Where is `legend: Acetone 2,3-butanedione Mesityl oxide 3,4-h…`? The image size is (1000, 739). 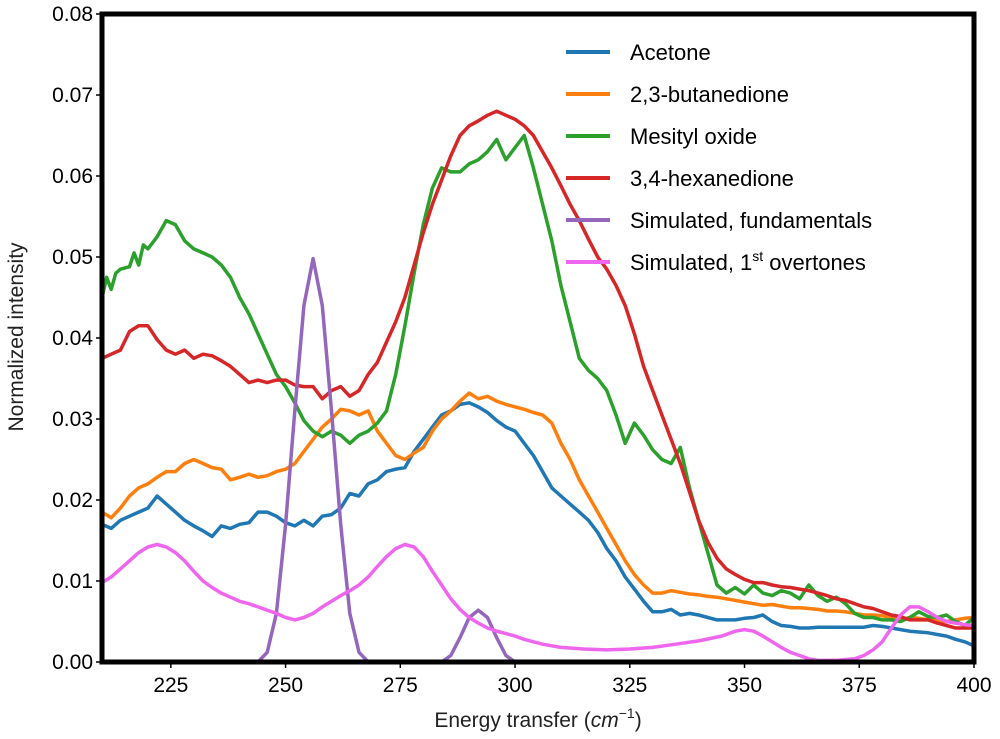
legend: Acetone 2,3-butanedione Mesityl oxide 3,4-h… is located at coordinates (719, 157).